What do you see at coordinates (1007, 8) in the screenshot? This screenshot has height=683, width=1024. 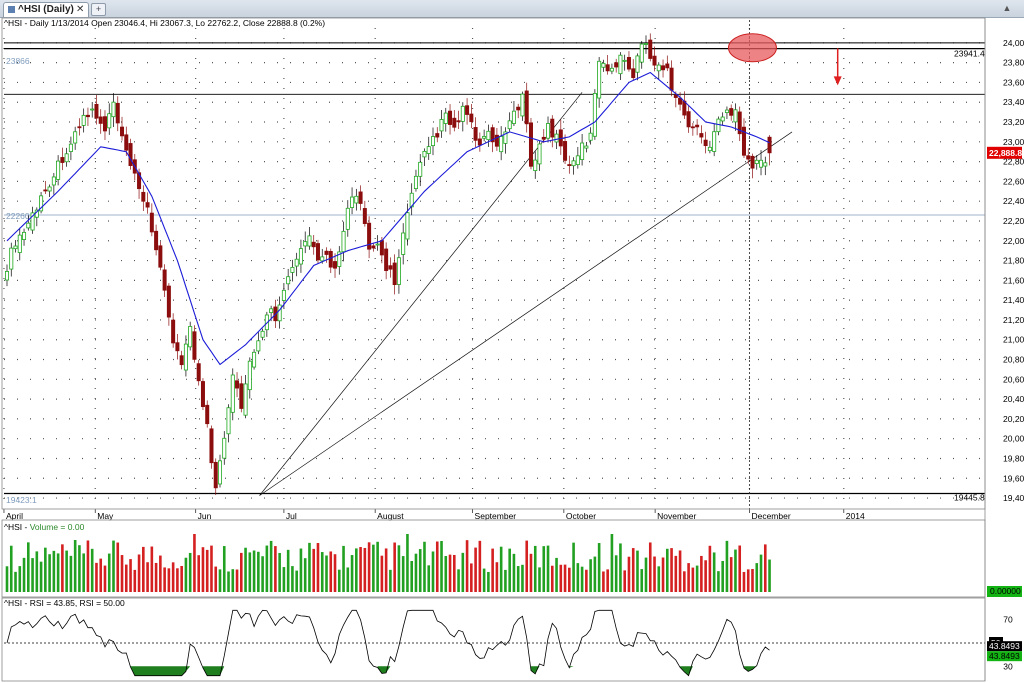 I see `scroll-up-icon: ▲` at bounding box center [1007, 8].